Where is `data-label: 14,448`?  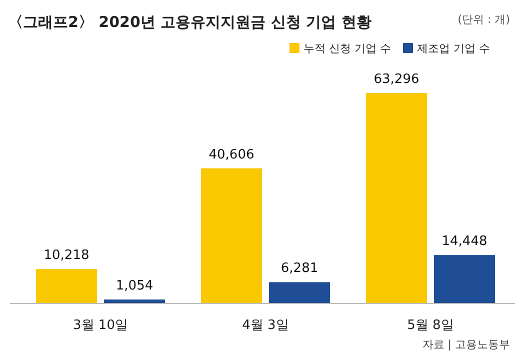 data-label: 14,448 is located at coordinates (465, 242).